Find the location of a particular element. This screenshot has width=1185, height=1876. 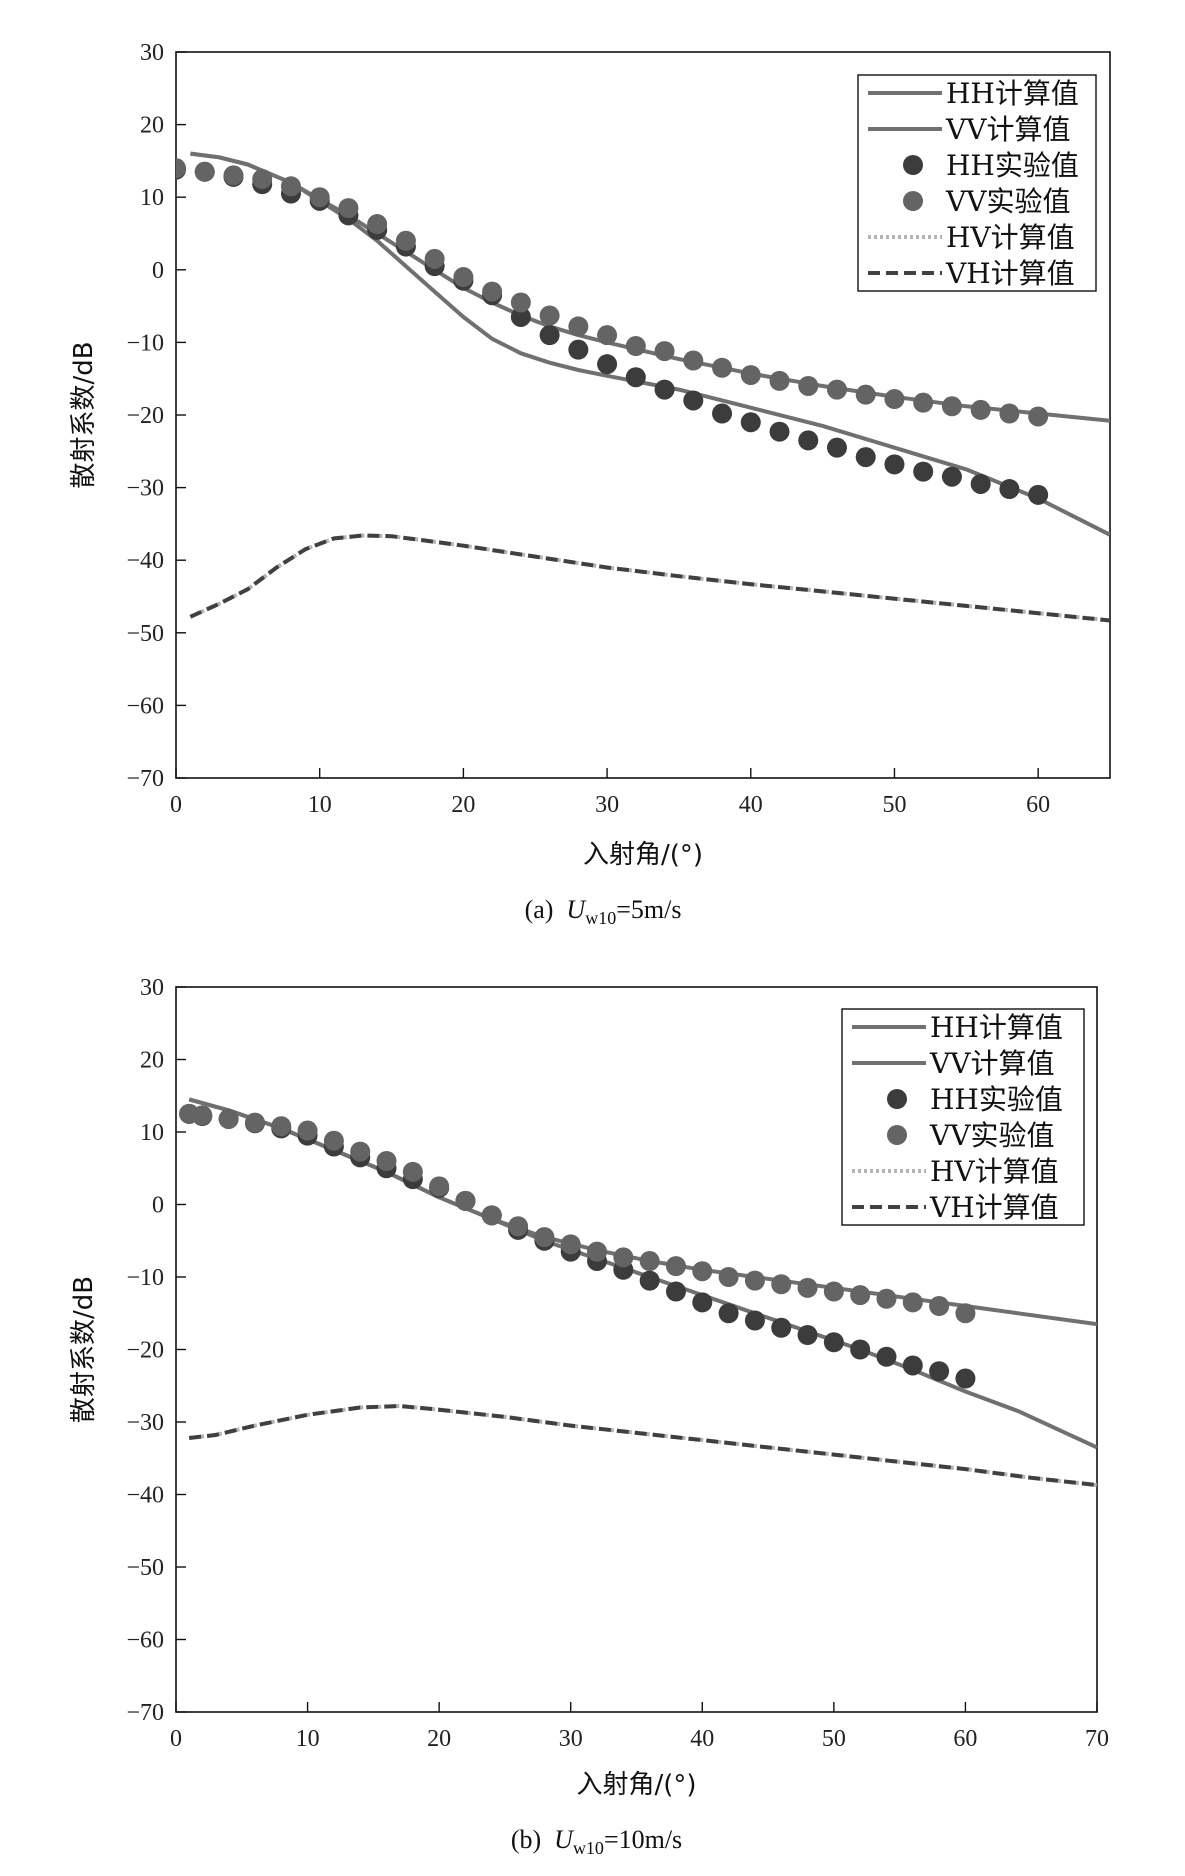

x-tick-label: 70 is located at coordinates (1097, 1739).